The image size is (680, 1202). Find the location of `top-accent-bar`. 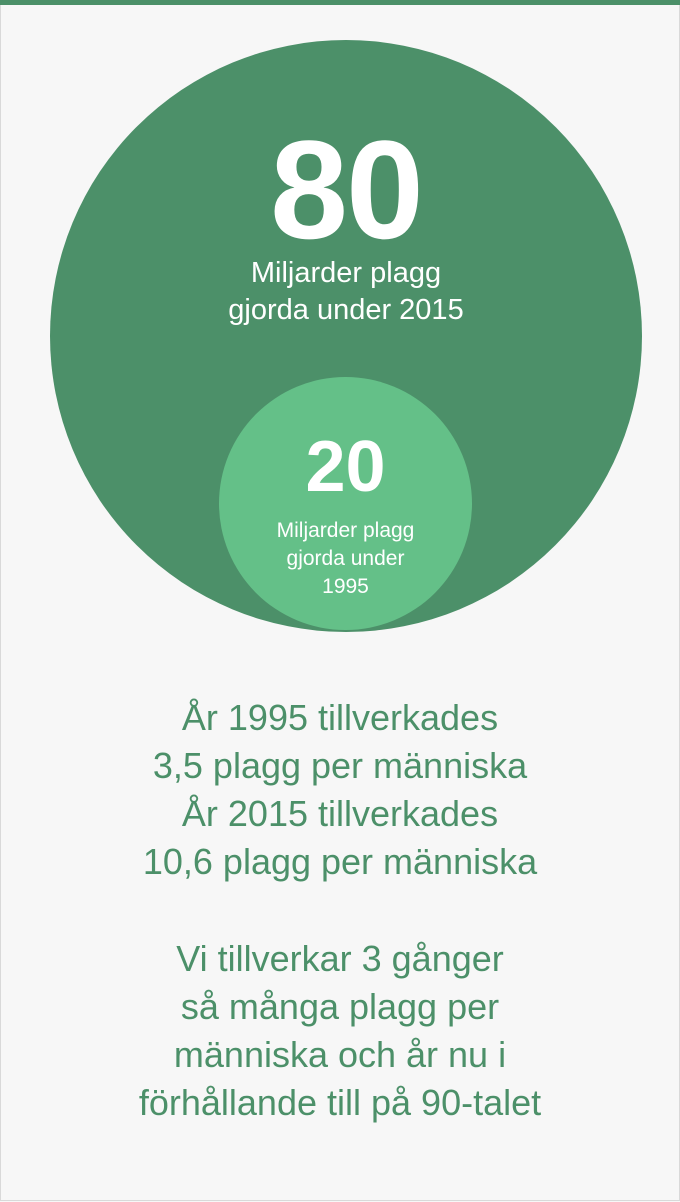

top-accent-bar is located at coordinates (340, 2).